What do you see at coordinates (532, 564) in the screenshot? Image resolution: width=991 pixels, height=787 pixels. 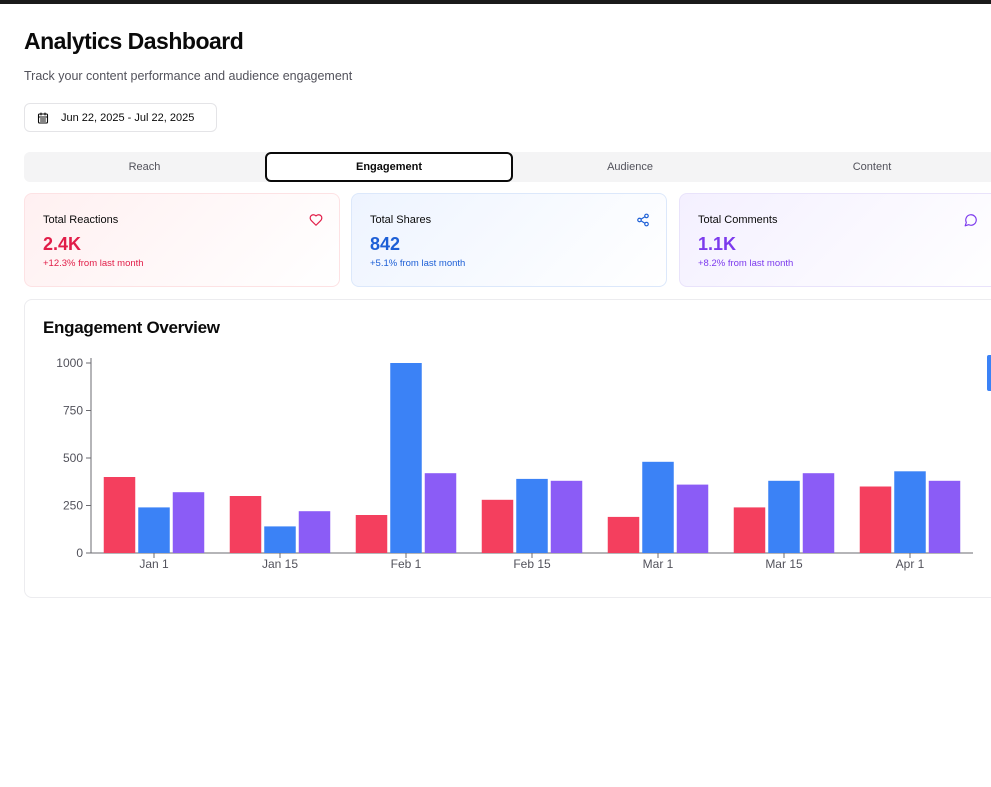 I see `x-tick-label: Feb 15` at bounding box center [532, 564].